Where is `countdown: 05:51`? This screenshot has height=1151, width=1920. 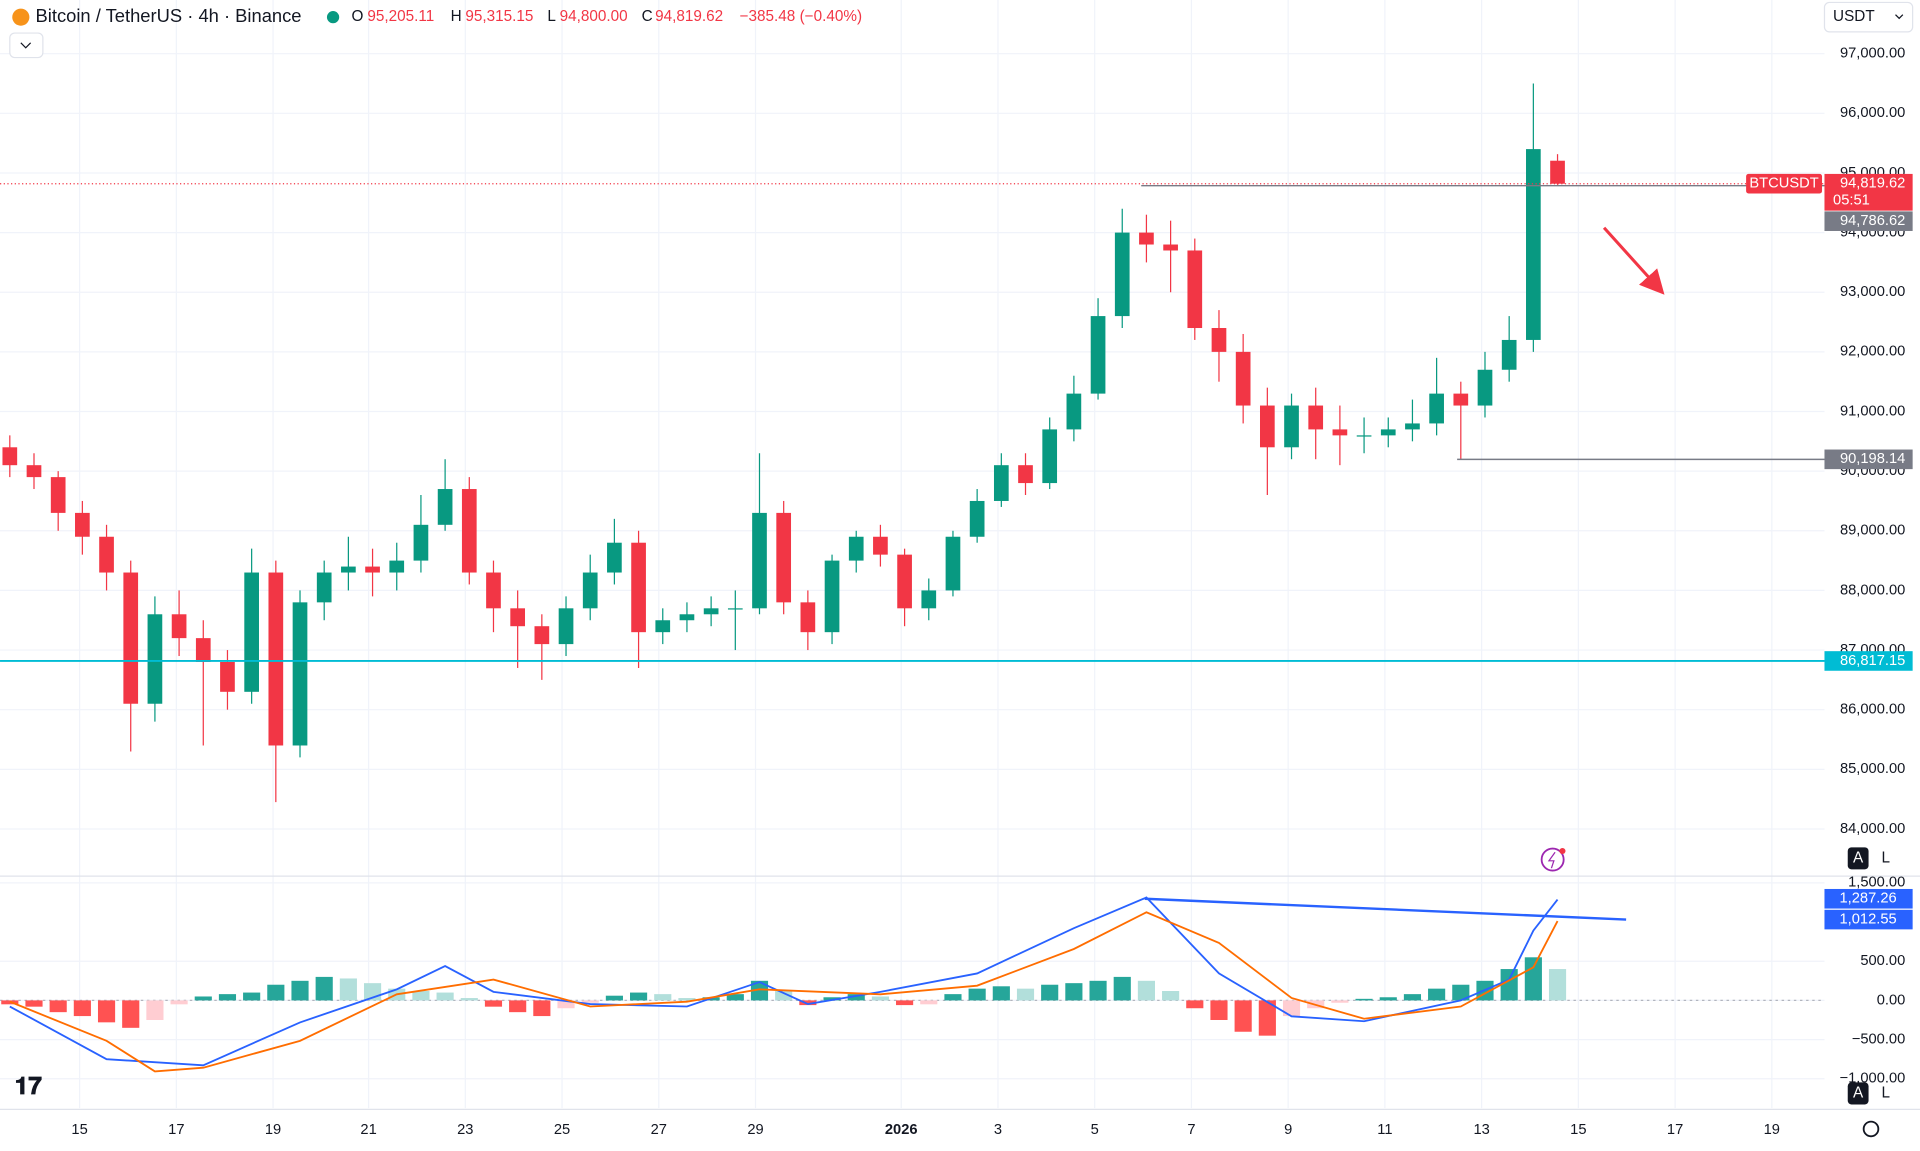
countdown: 05:51 is located at coordinates (1851, 201).